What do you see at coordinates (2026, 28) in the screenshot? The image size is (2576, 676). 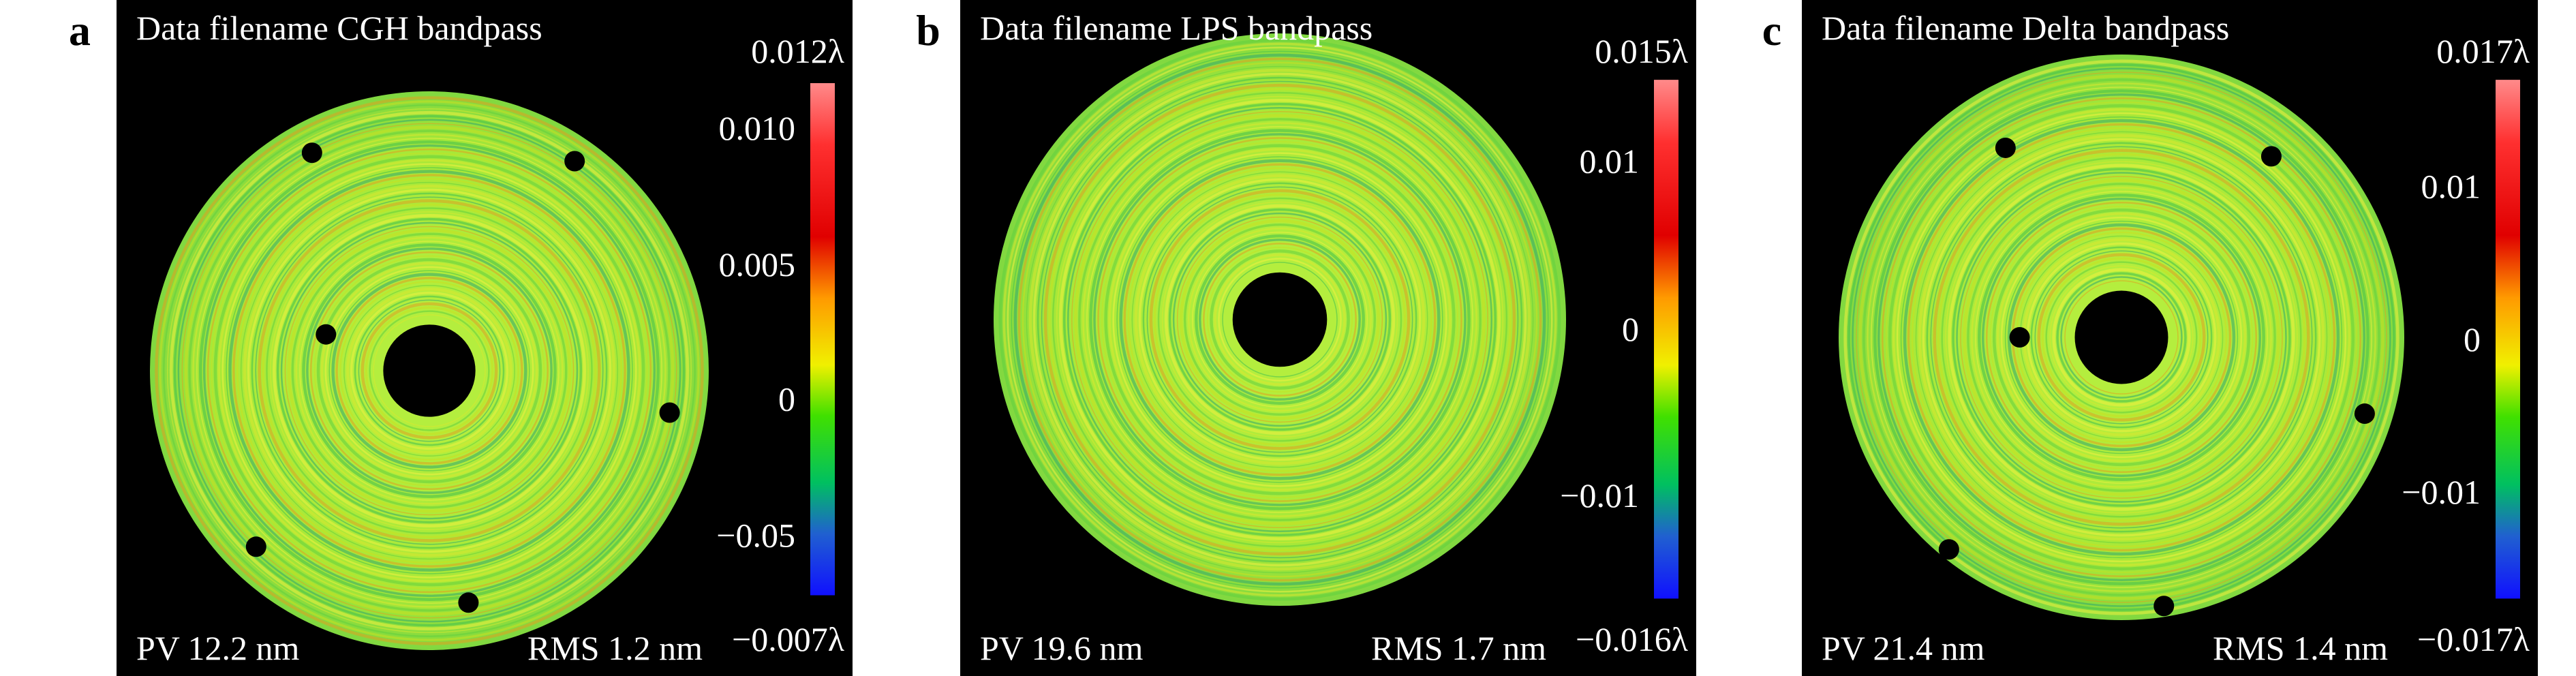 I see `map-title: Data filename Delta bandpass` at bounding box center [2026, 28].